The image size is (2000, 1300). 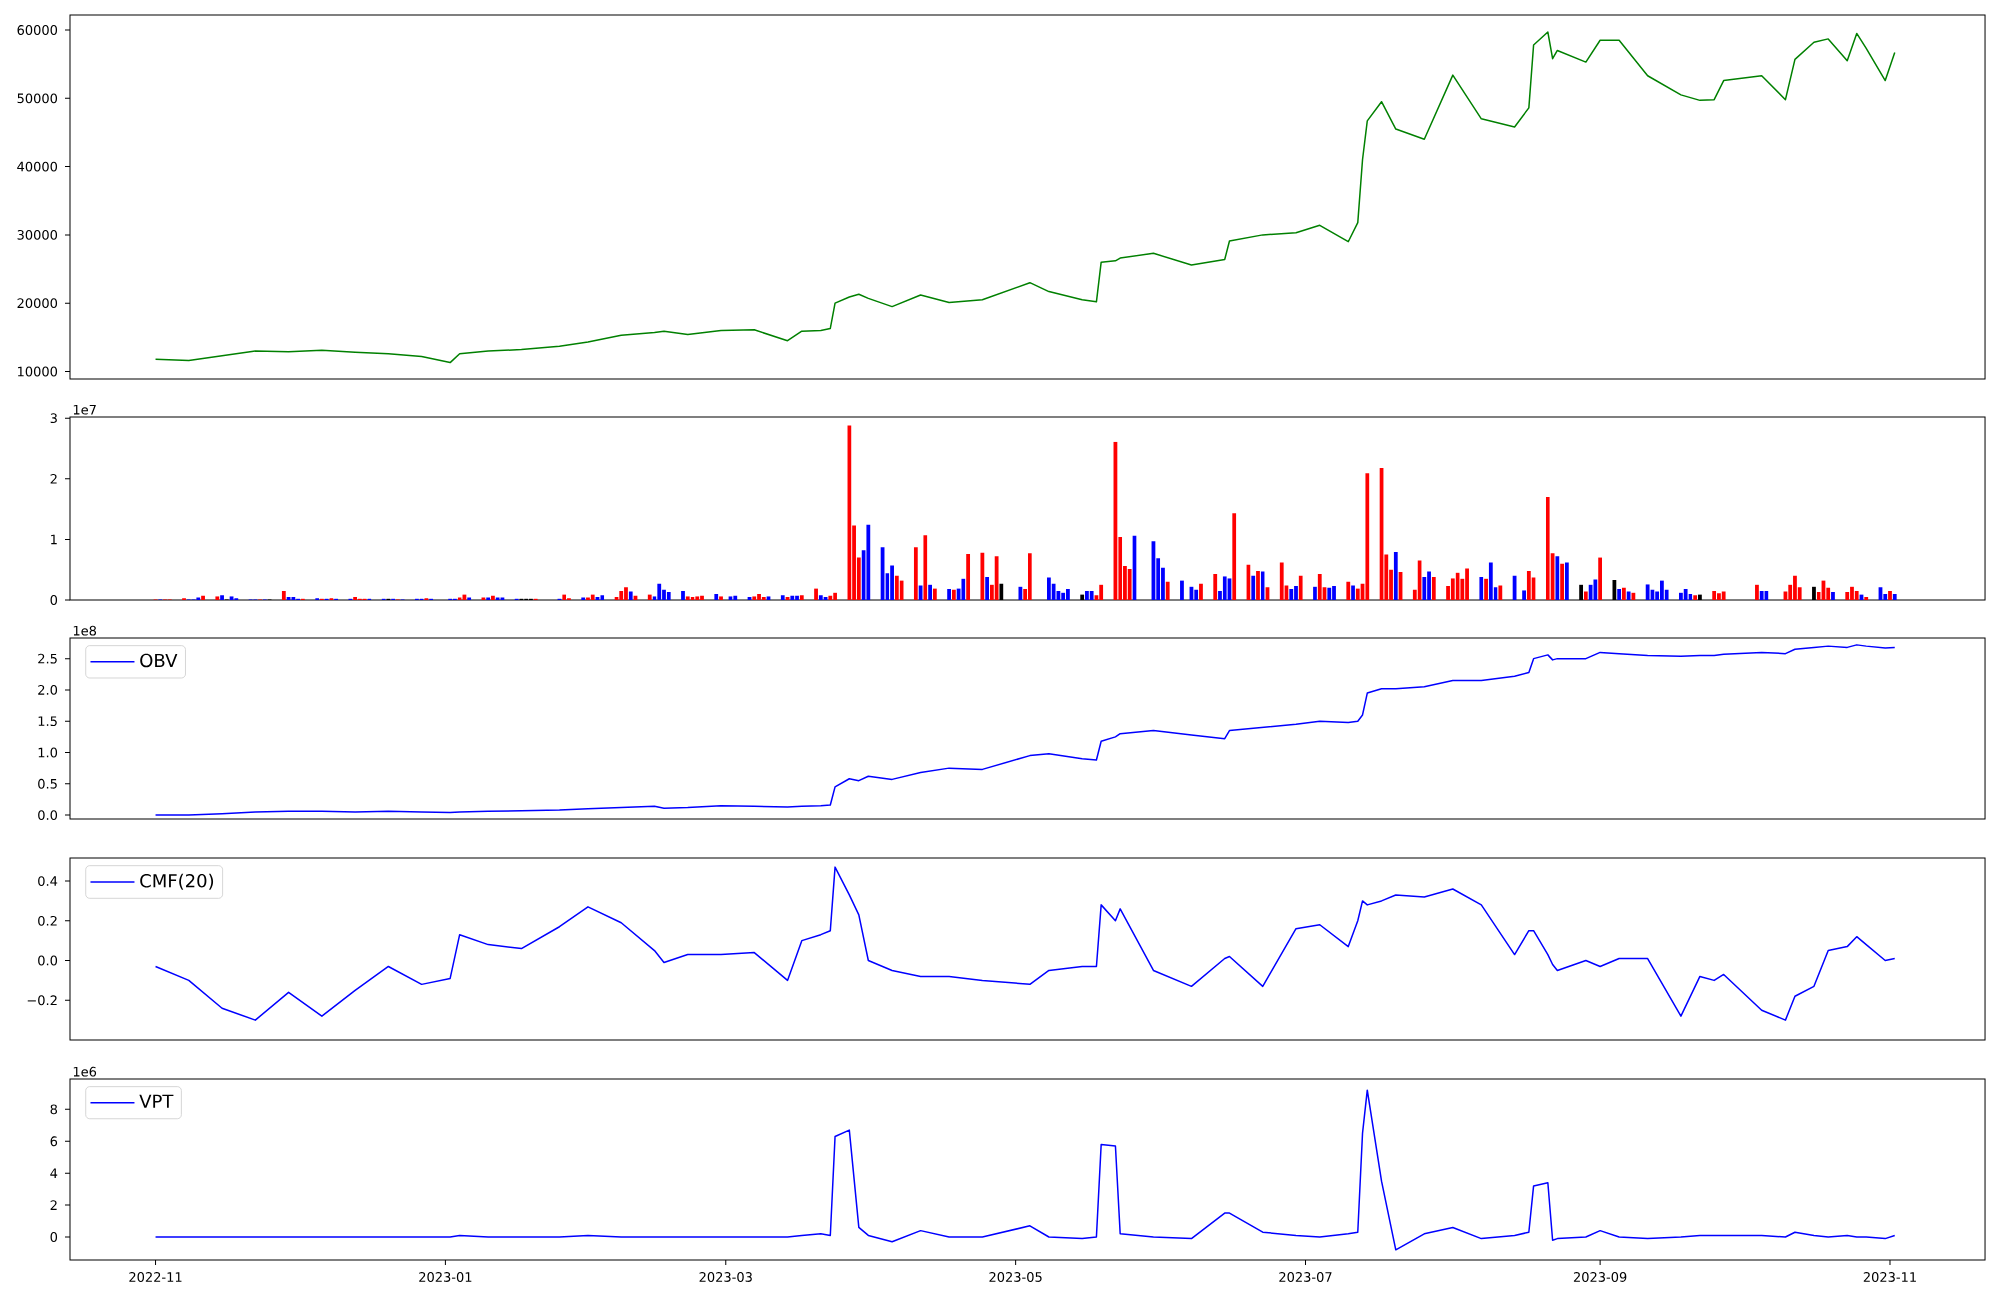 I want to click on legend-label: CMF(20), so click(x=177, y=881).